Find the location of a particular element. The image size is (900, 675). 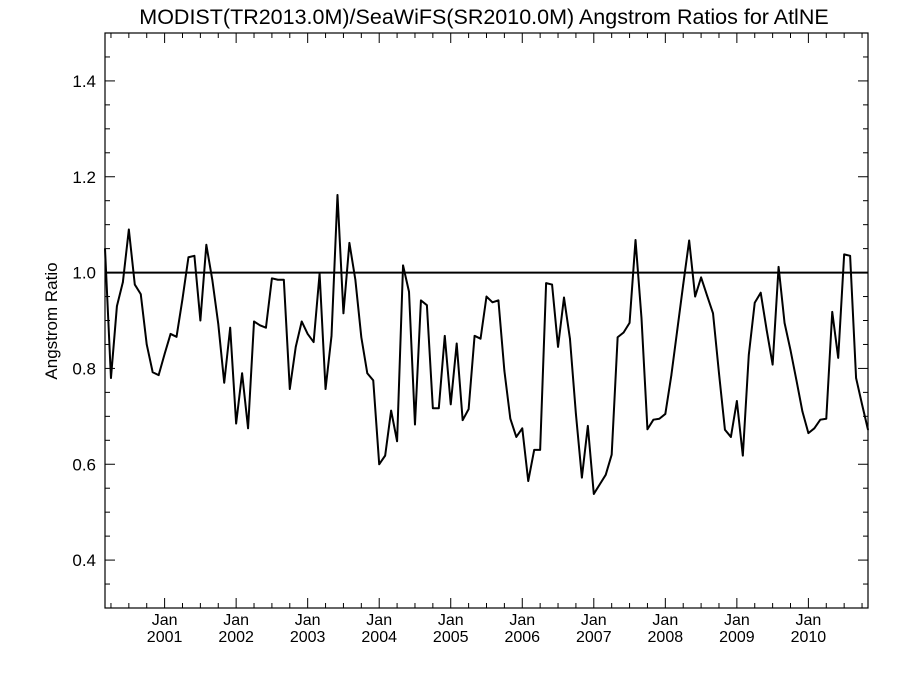

x-tick-label-year: 2009 is located at coordinates (737, 637).